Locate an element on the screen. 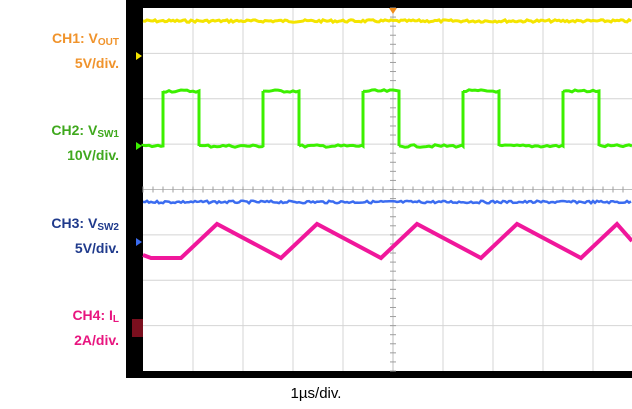 The height and width of the screenshot is (409, 632). ch3-ground-marker is located at coordinates (139, 242).